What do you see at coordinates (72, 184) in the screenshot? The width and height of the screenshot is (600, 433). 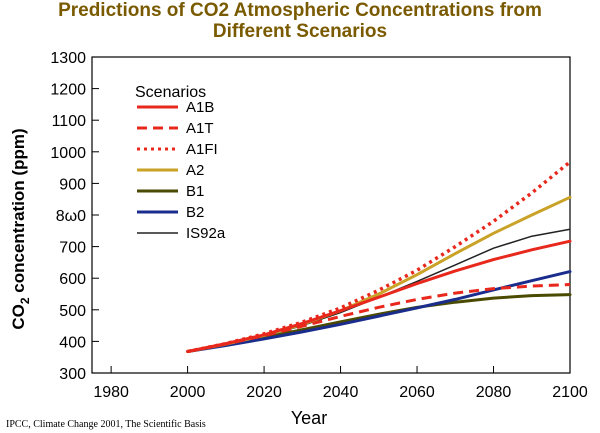 I see `y-tick-label: 900` at bounding box center [72, 184].